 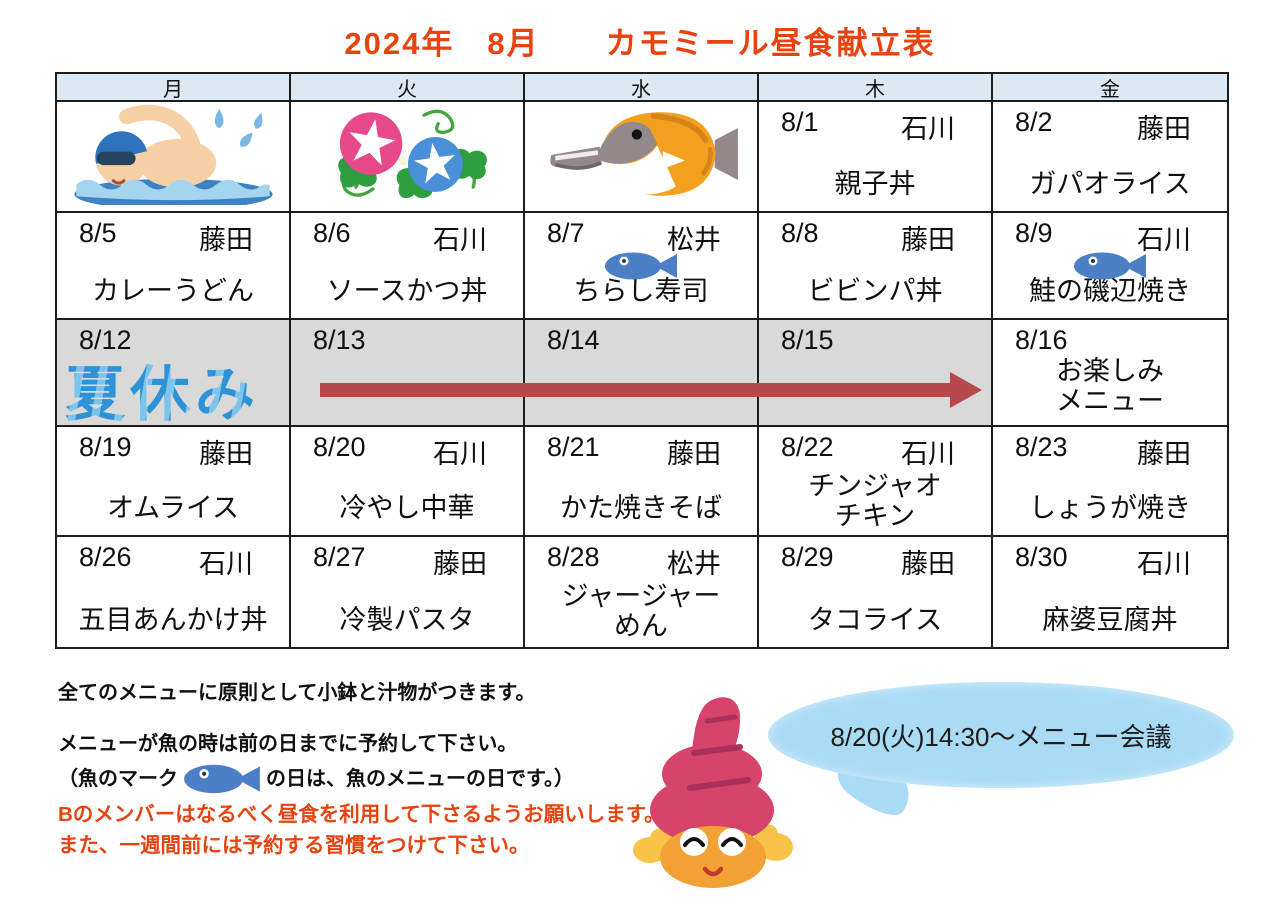 What do you see at coordinates (1110, 619) in the screenshot?
I see `cell-menu: 麻婆豆腐丼` at bounding box center [1110, 619].